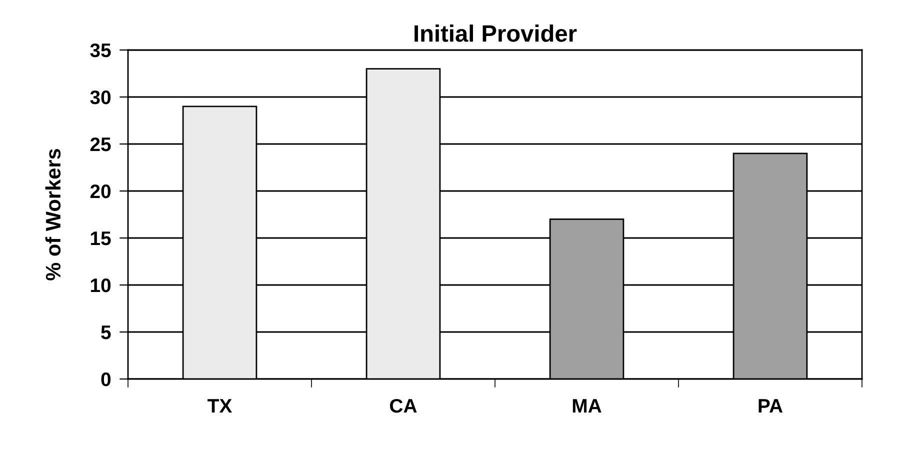 This screenshot has width=901, height=473. Describe the element at coordinates (220, 406) in the screenshot. I see `x-tick-label: TX` at that location.